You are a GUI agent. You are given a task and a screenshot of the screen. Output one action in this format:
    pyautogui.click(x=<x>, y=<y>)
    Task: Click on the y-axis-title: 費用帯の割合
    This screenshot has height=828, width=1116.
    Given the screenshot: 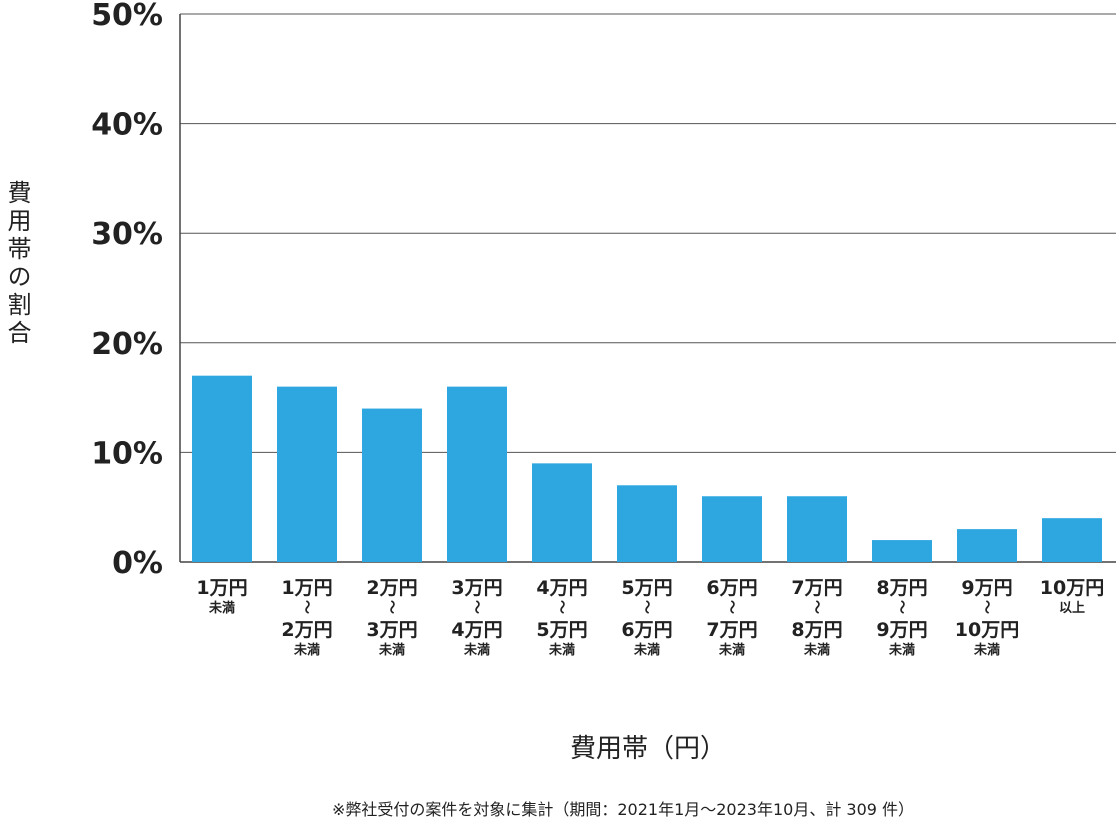 What is the action you would take?
    pyautogui.click(x=17, y=264)
    